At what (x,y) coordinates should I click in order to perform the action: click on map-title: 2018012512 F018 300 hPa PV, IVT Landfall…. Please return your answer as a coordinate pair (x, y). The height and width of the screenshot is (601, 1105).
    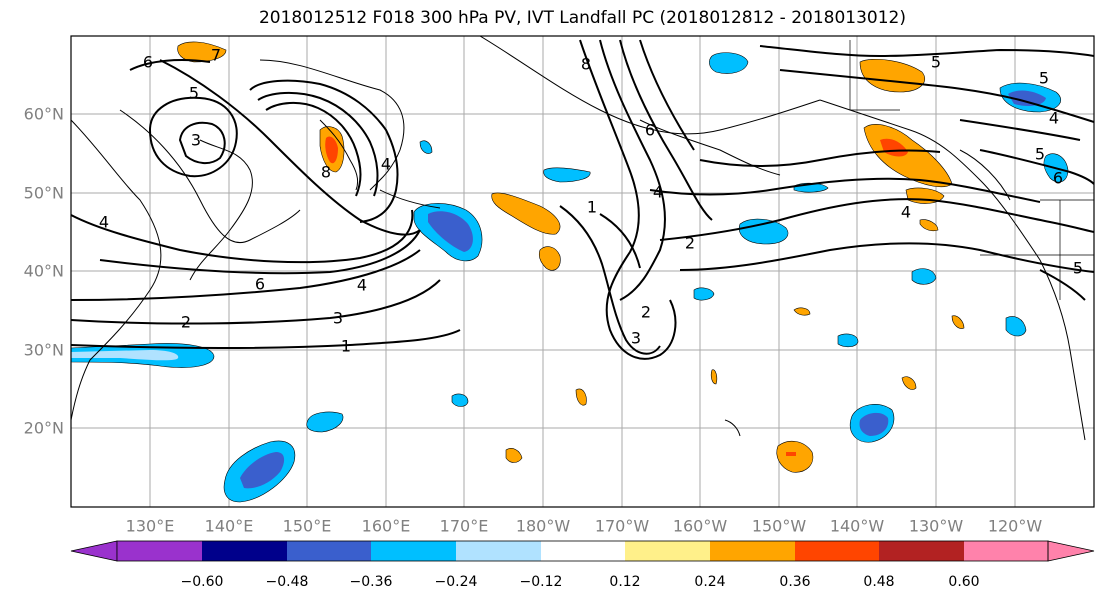
    Looking at the image, I should click on (582, 18).